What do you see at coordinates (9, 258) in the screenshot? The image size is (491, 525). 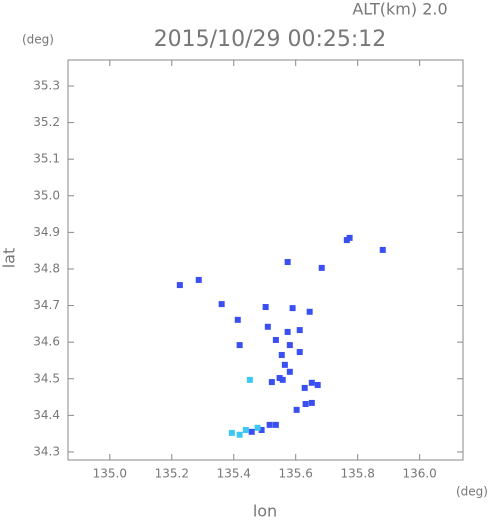 I see `y-axis-label: lat` at bounding box center [9, 258].